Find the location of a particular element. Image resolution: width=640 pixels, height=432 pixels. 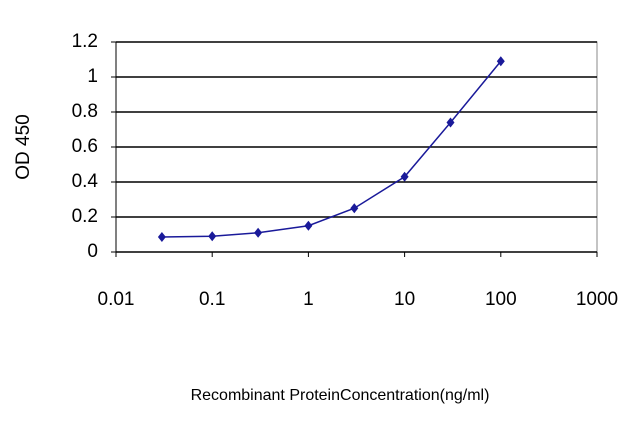

x-tick-label: 100 is located at coordinates (501, 299).